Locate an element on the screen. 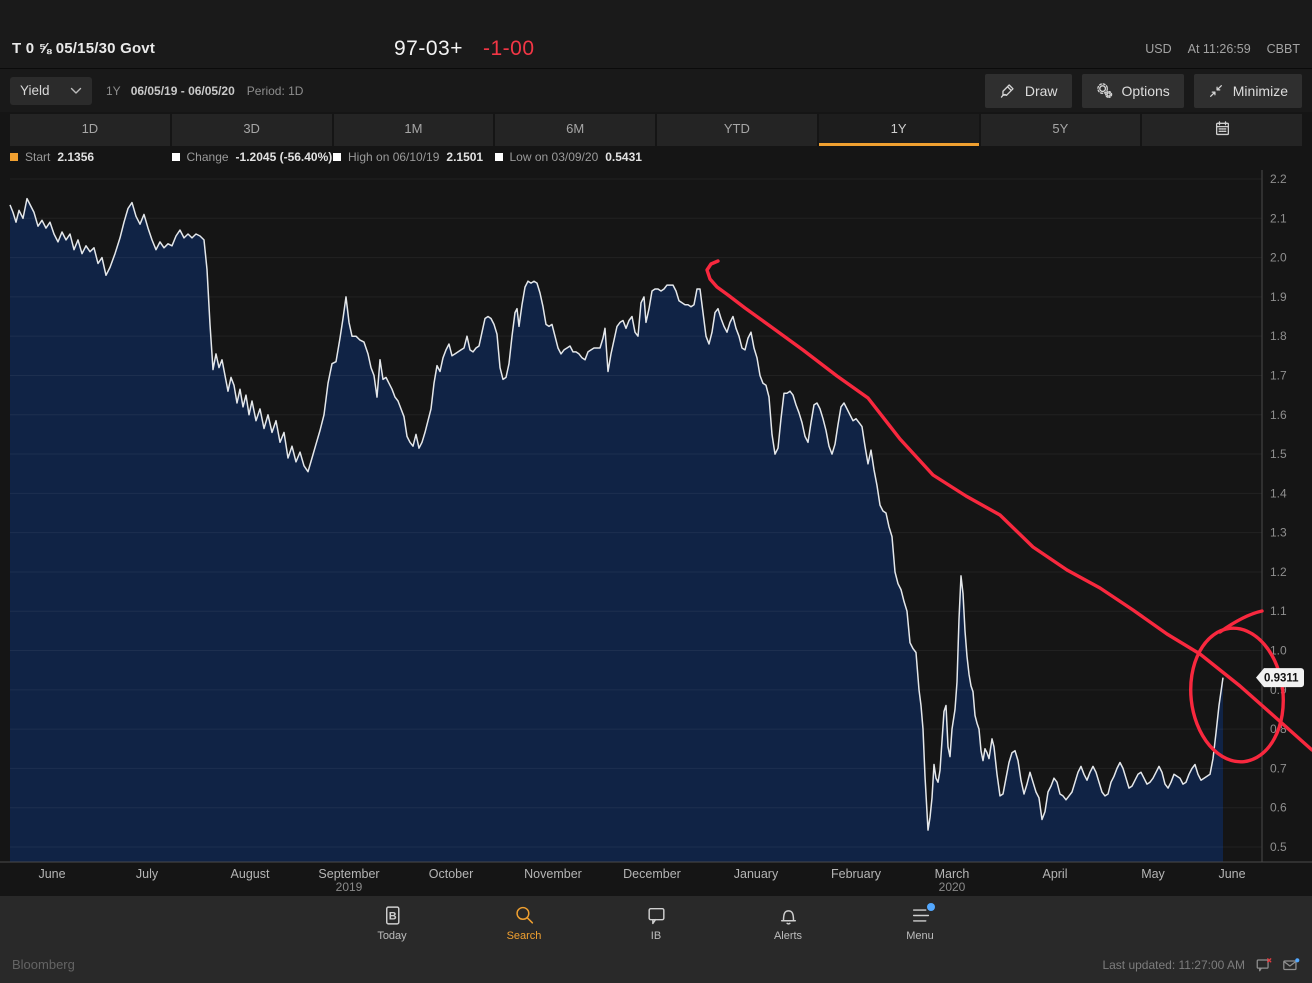 The image size is (1312, 983). tab-label: 5Y is located at coordinates (1060, 128).